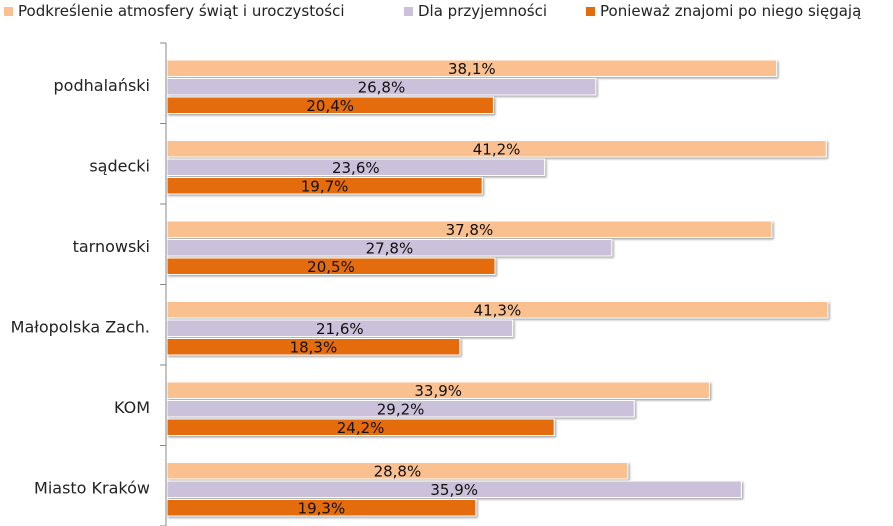 This screenshot has height=526, width=893. I want to click on category-label: podhalański, so click(102, 85).